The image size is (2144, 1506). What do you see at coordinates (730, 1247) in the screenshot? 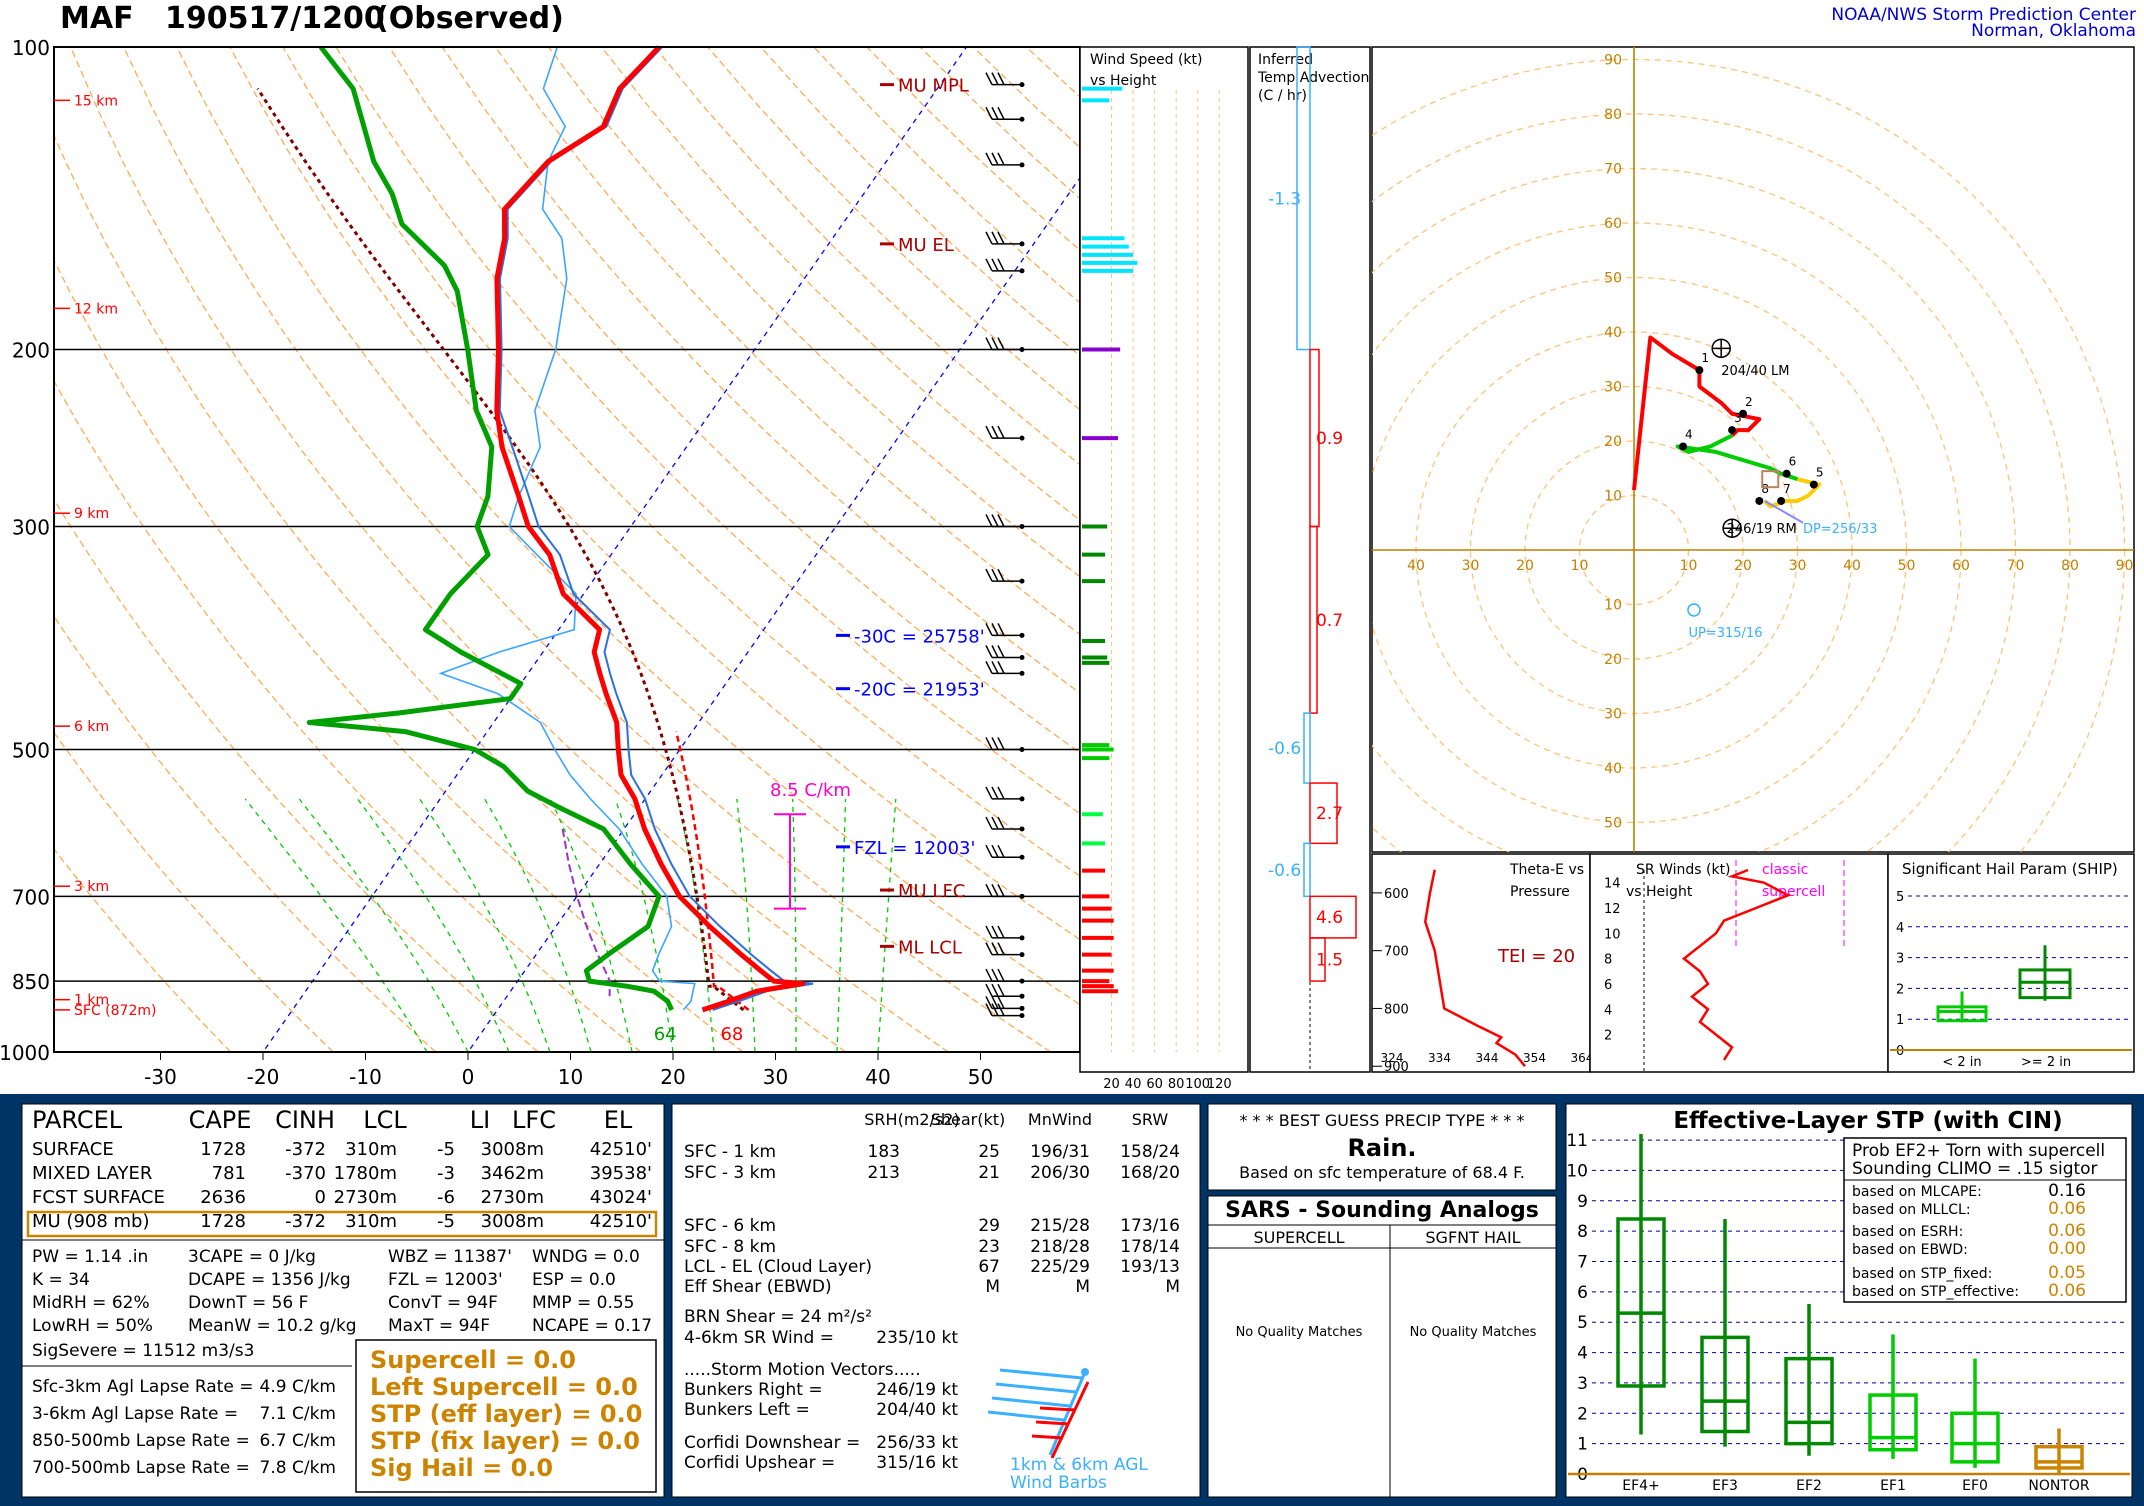
I see `kinematics-cell: SFC - 8 km` at bounding box center [730, 1247].